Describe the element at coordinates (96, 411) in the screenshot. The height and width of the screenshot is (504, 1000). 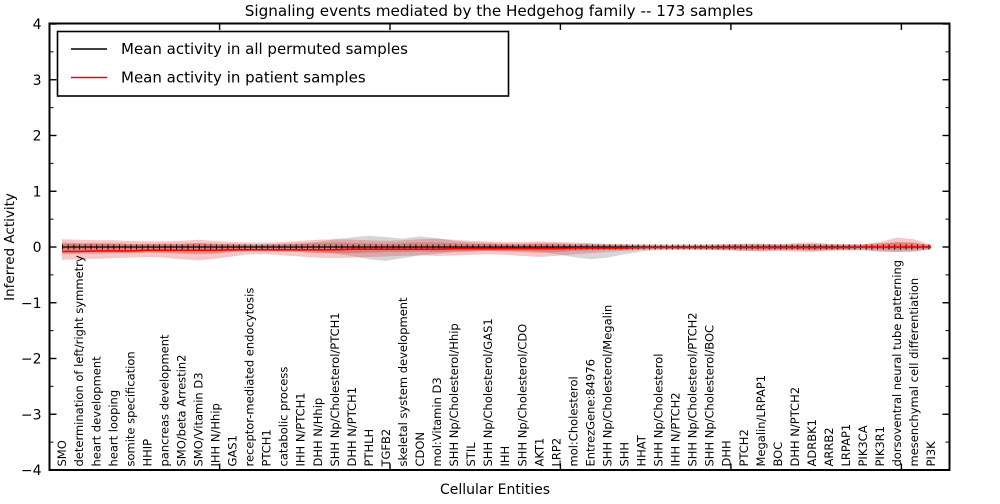
I see `x-tick-label: heart development` at that location.